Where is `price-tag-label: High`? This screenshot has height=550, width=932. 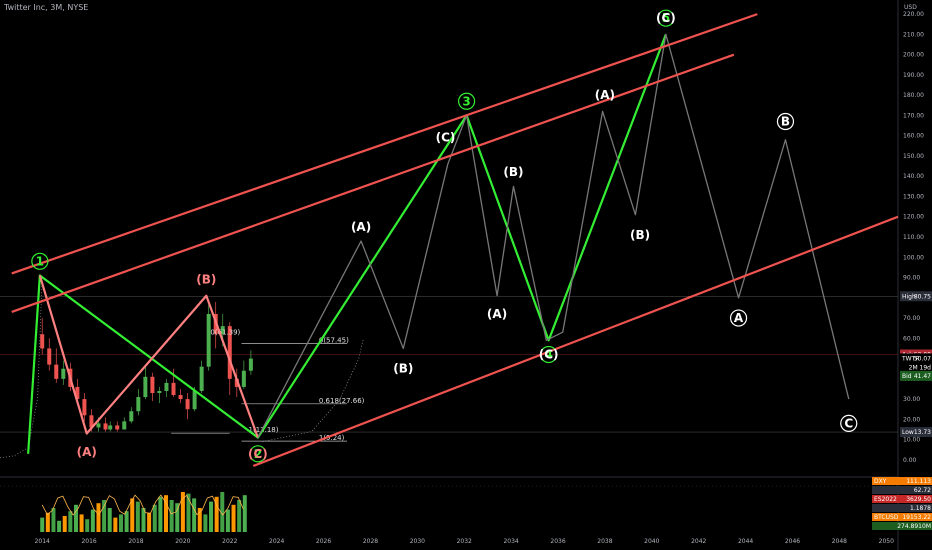
price-tag-label: High is located at coordinates (909, 296).